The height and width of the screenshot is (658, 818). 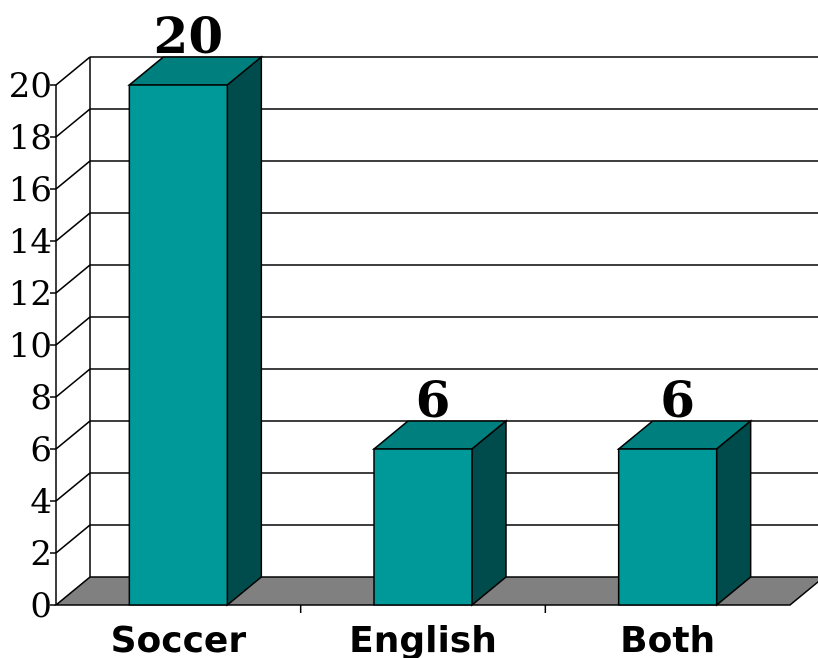 What do you see at coordinates (30, 86) in the screenshot?
I see `y-tick-label: 20` at bounding box center [30, 86].